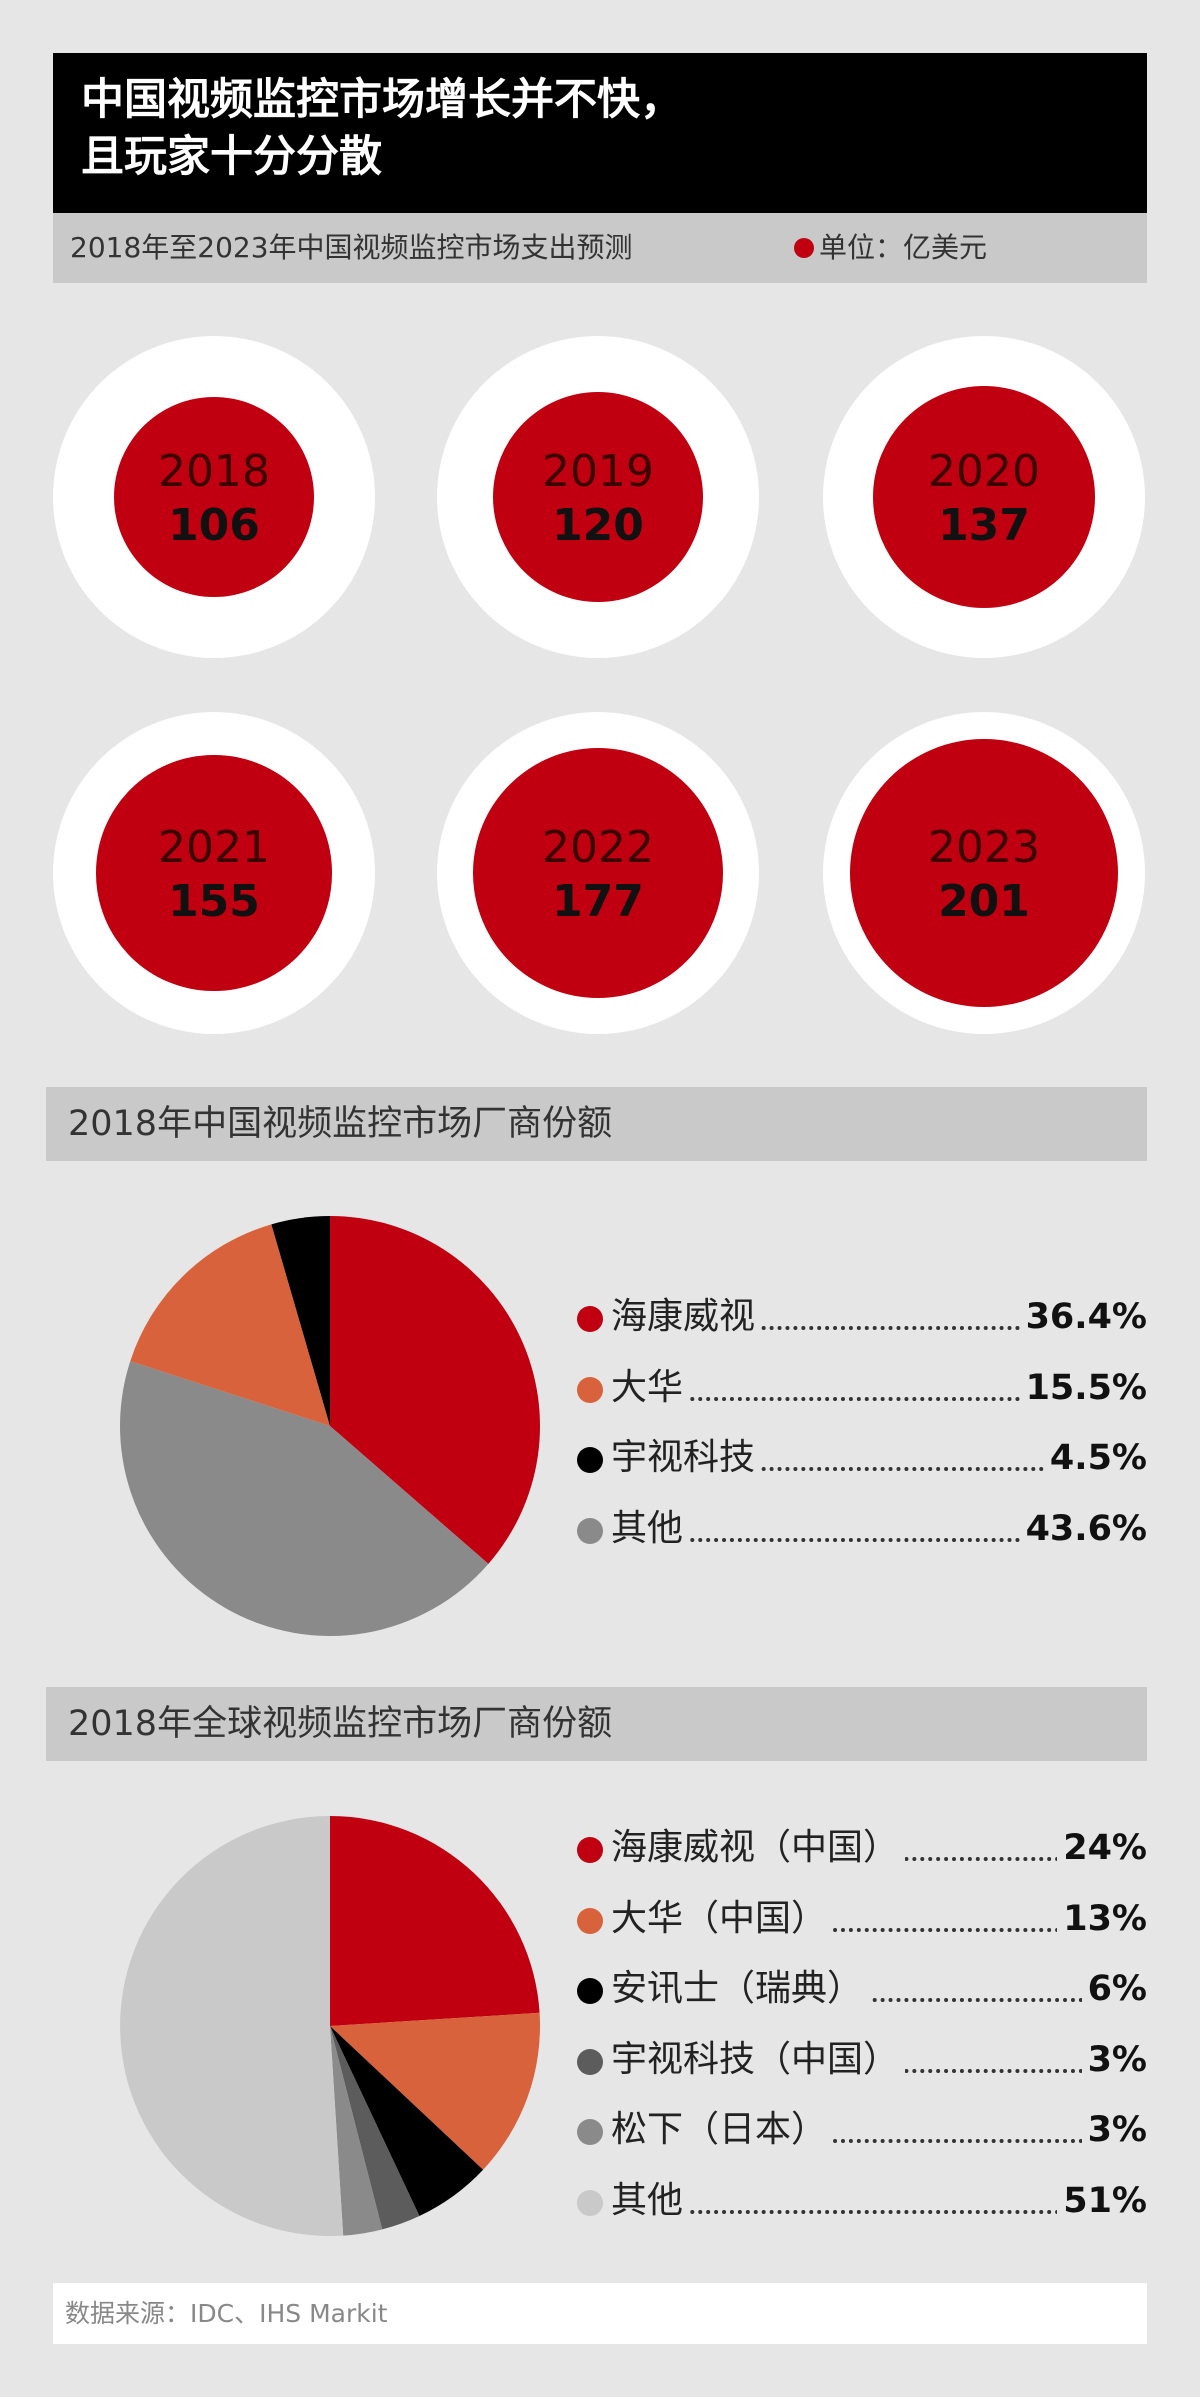 This screenshot has height=2397, width=1200. Describe the element at coordinates (214, 901) in the screenshot. I see `bubble-value-label: 155` at that location.